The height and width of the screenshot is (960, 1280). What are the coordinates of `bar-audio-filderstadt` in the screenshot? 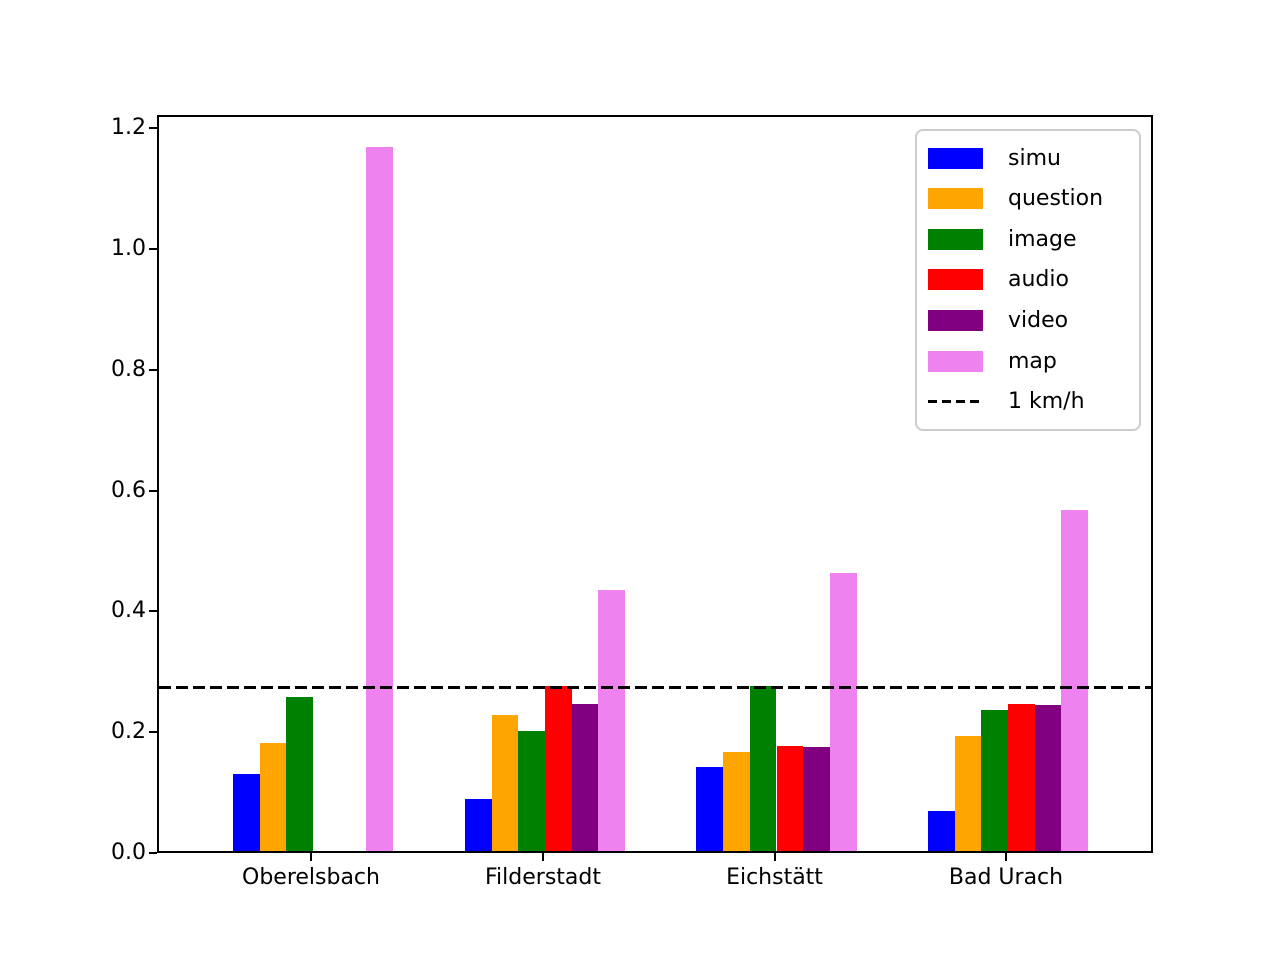 It's located at (558, 768).